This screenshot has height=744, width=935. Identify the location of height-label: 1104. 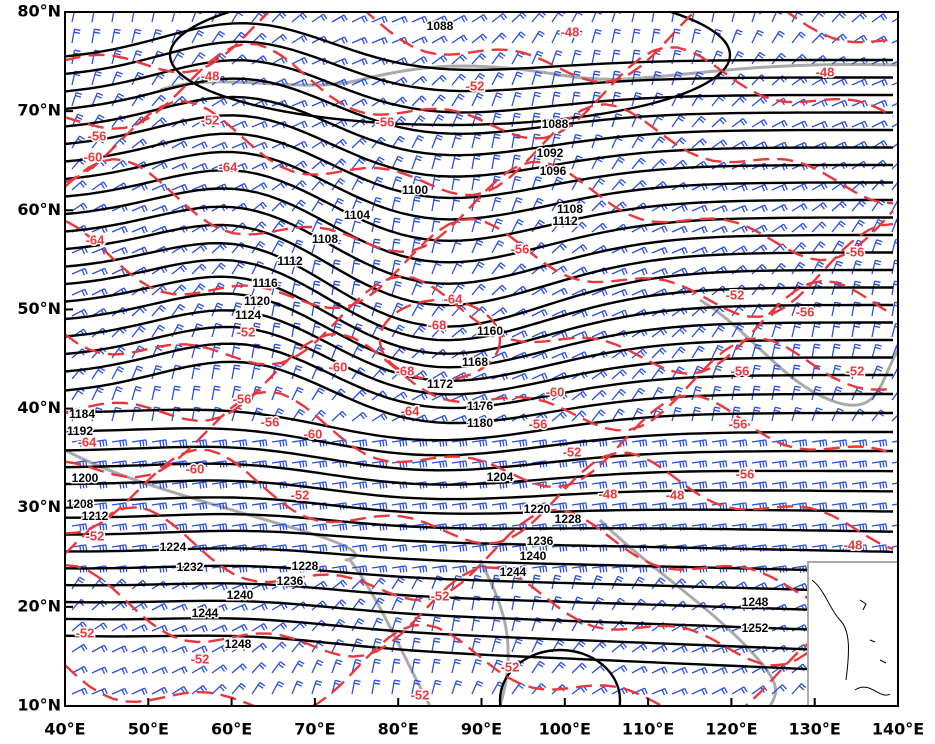
(357, 215).